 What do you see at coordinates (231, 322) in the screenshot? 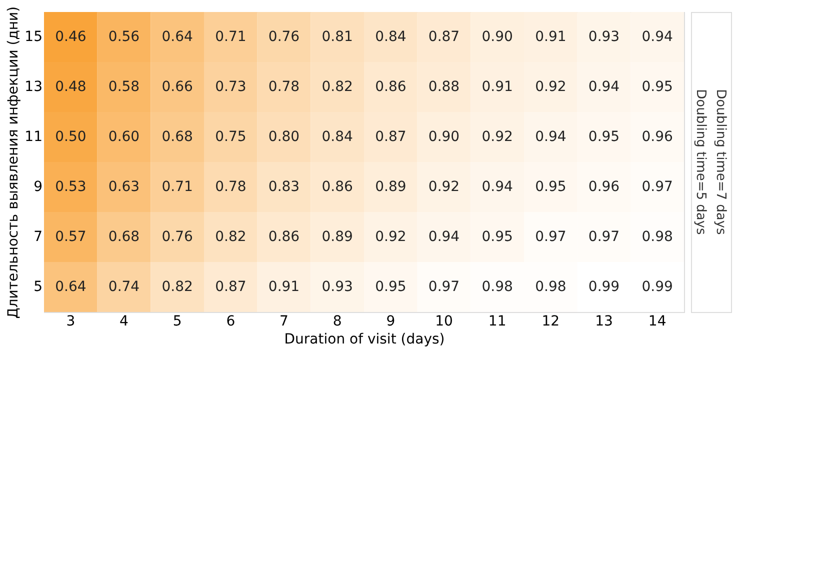
I see `x-tick-label: 6` at bounding box center [231, 322].